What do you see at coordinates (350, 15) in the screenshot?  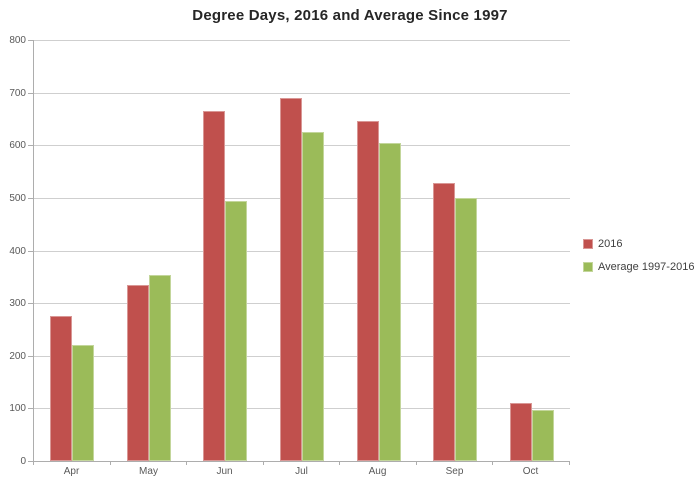 I see `chart-title: Degree Days, 2016 and Average Since 1997` at bounding box center [350, 15].